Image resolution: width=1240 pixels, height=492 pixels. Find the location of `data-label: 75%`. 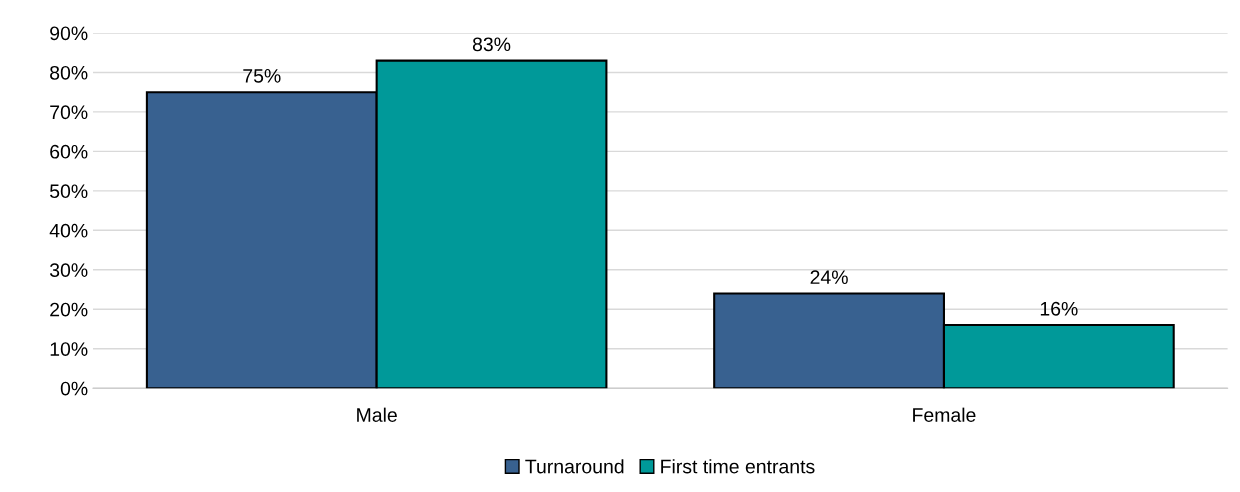

data-label: 75% is located at coordinates (262, 76).